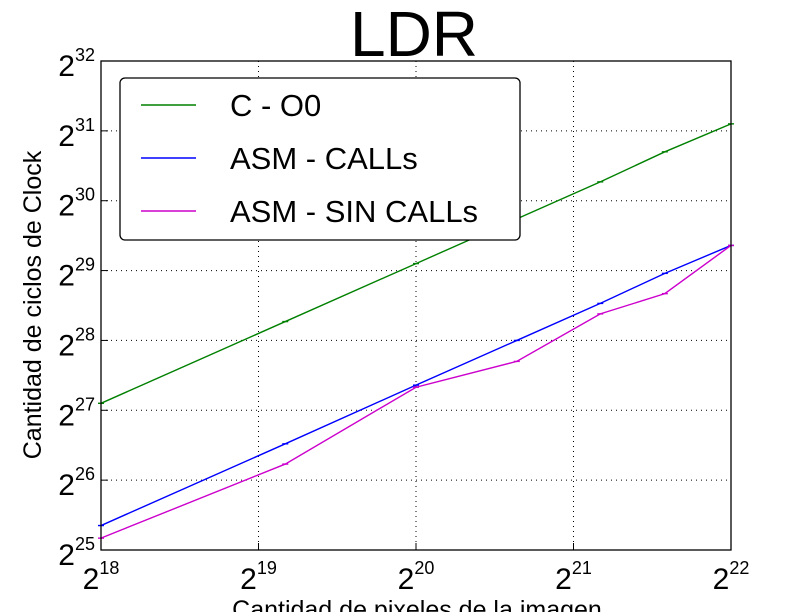 Image resolution: width=812 pixels, height=612 pixels. I want to click on x-axis-label: Cantidad de pixeles de la imagen, so click(417, 604).